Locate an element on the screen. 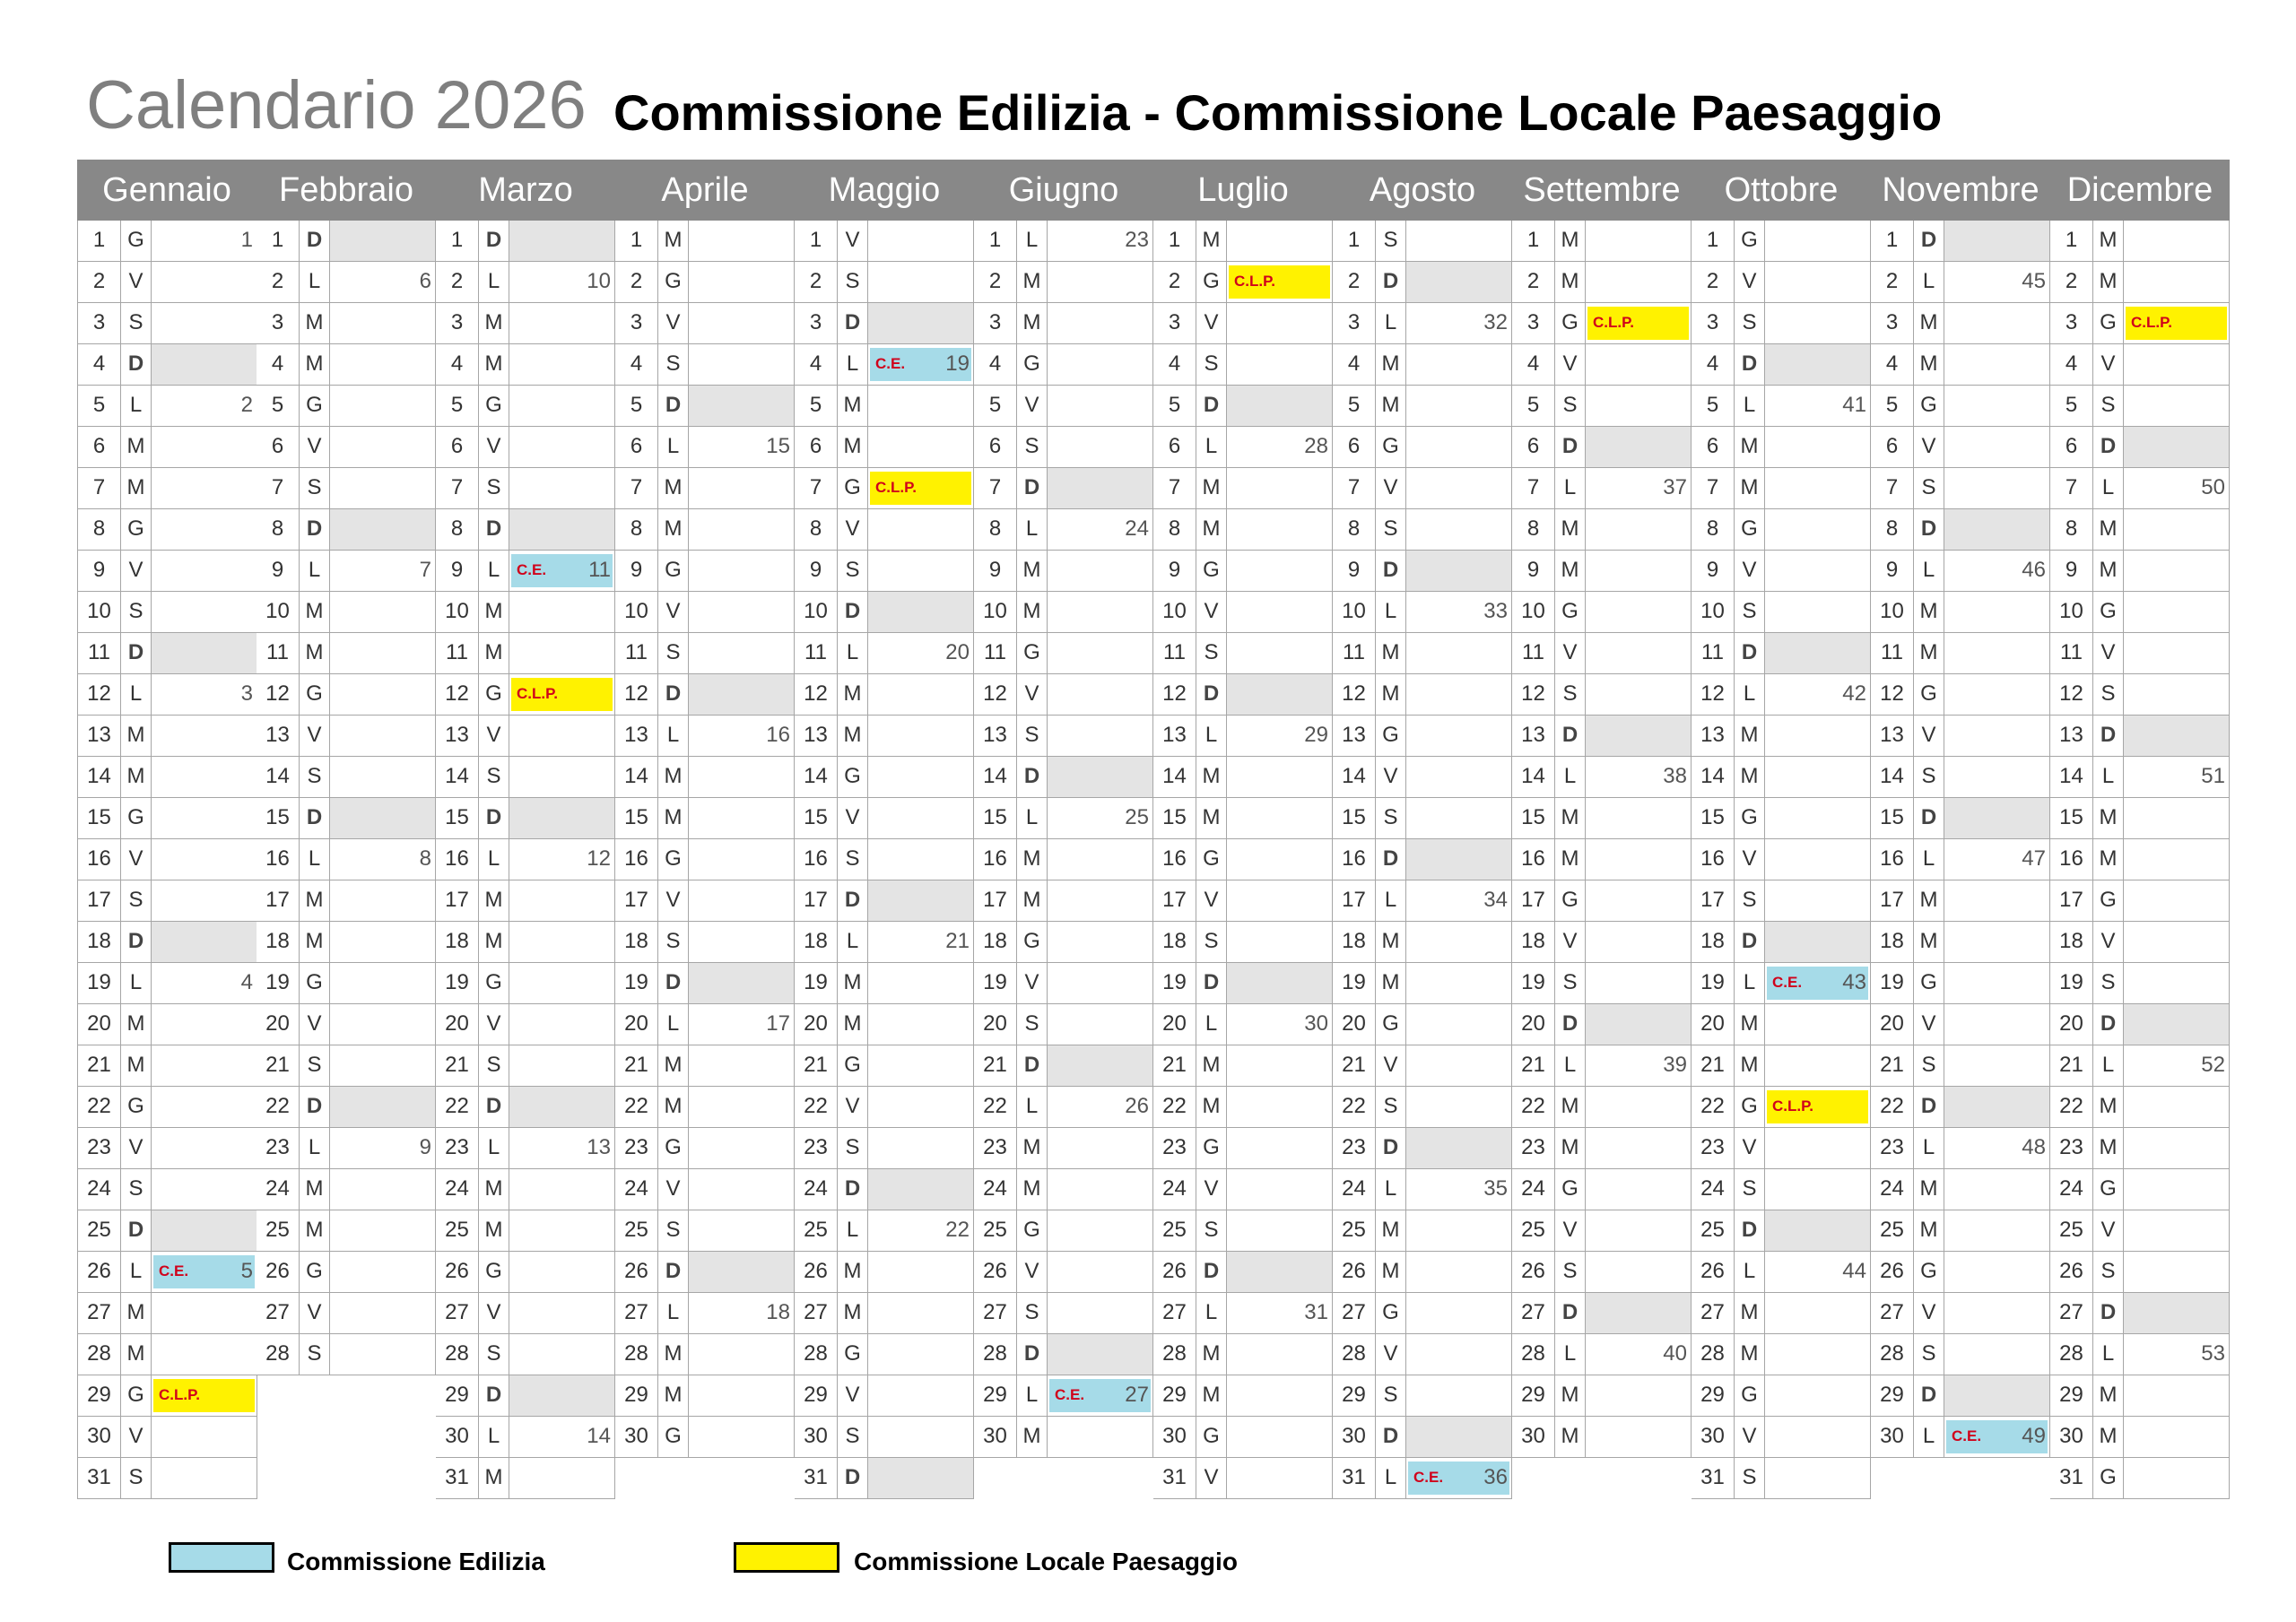  day-cell: 14 M is located at coordinates (705, 777).